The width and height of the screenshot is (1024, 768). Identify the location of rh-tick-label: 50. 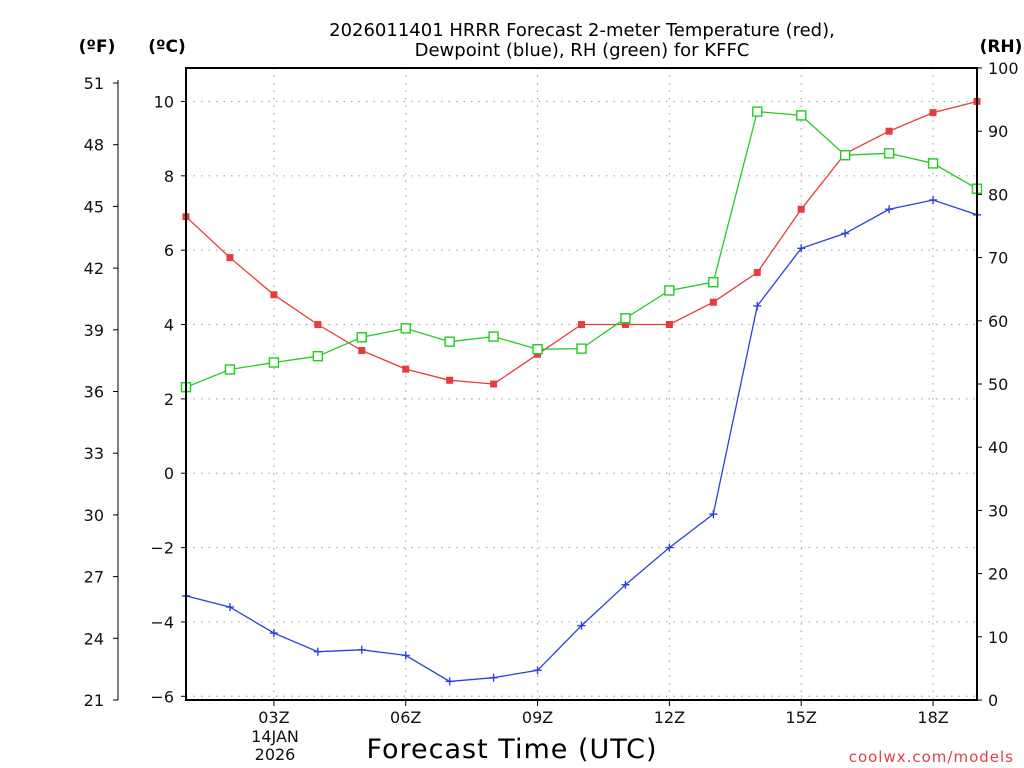
(998, 384).